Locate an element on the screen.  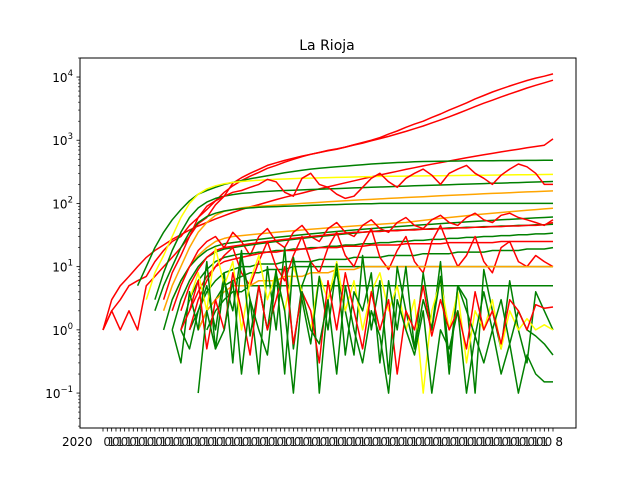
x-tick-label-first: 2020 is located at coordinates (77, 442).